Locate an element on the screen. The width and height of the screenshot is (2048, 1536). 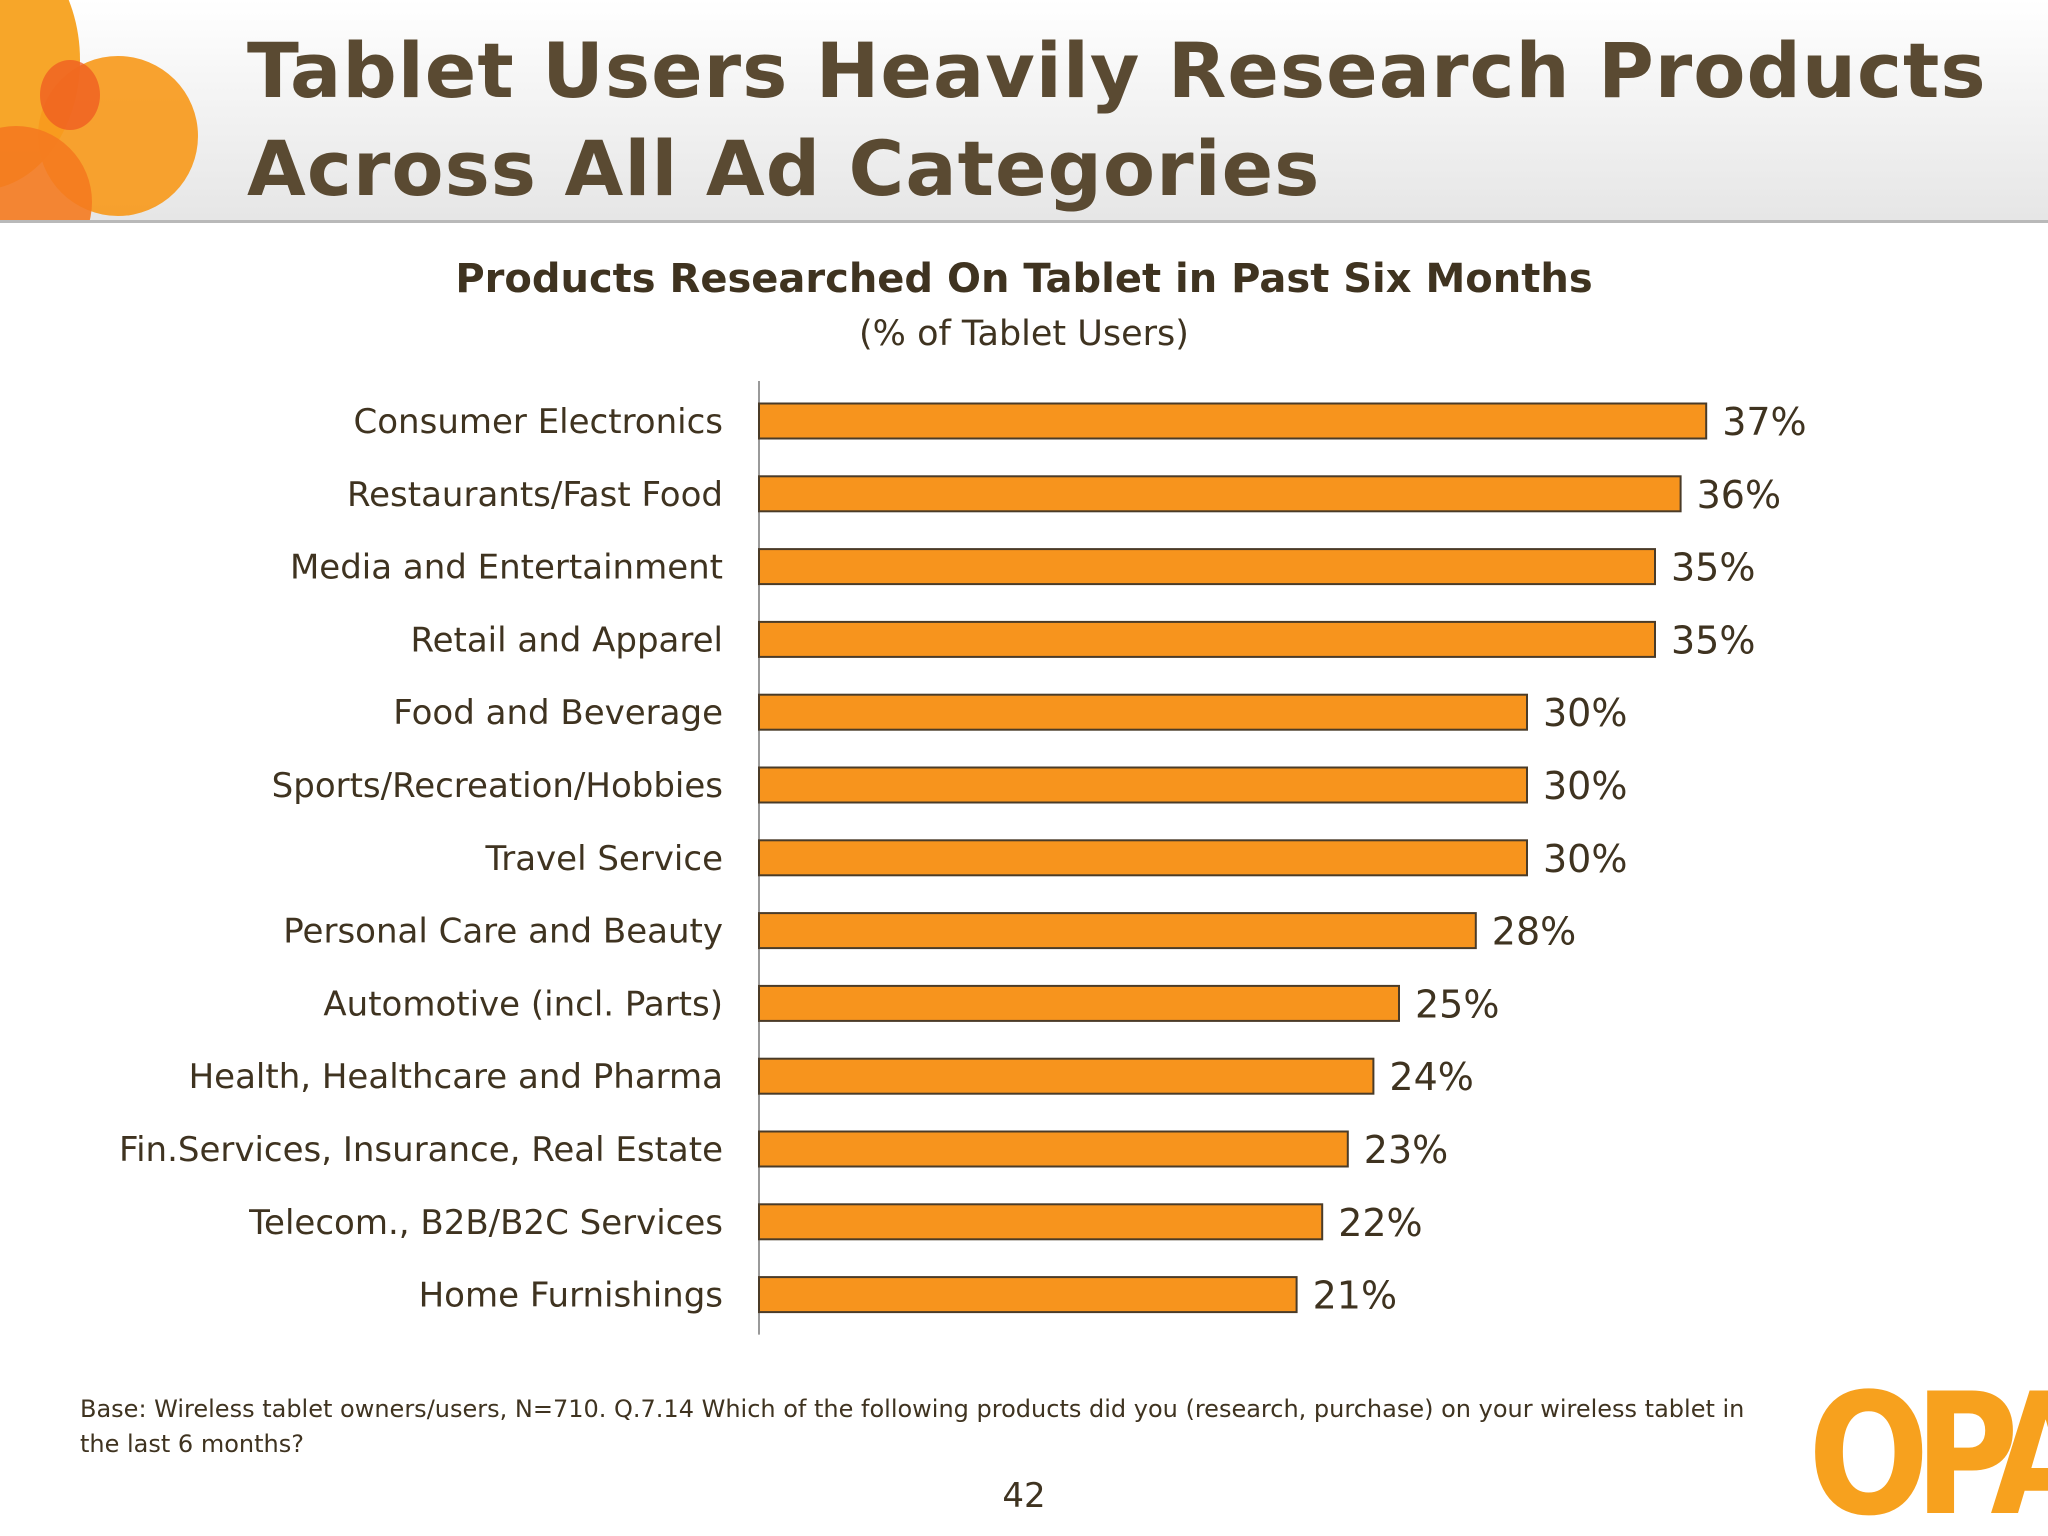
category-label: Home Furnishings is located at coordinates (571, 1296).